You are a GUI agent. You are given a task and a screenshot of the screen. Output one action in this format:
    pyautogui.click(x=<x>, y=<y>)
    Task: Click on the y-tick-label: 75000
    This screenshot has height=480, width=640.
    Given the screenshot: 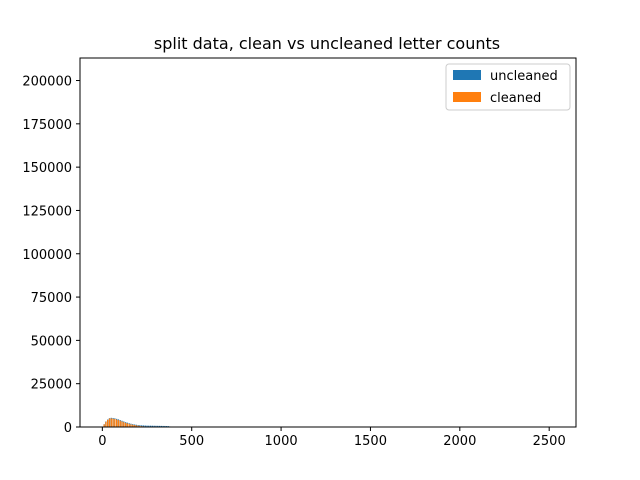 What is the action you would take?
    pyautogui.click(x=51, y=298)
    